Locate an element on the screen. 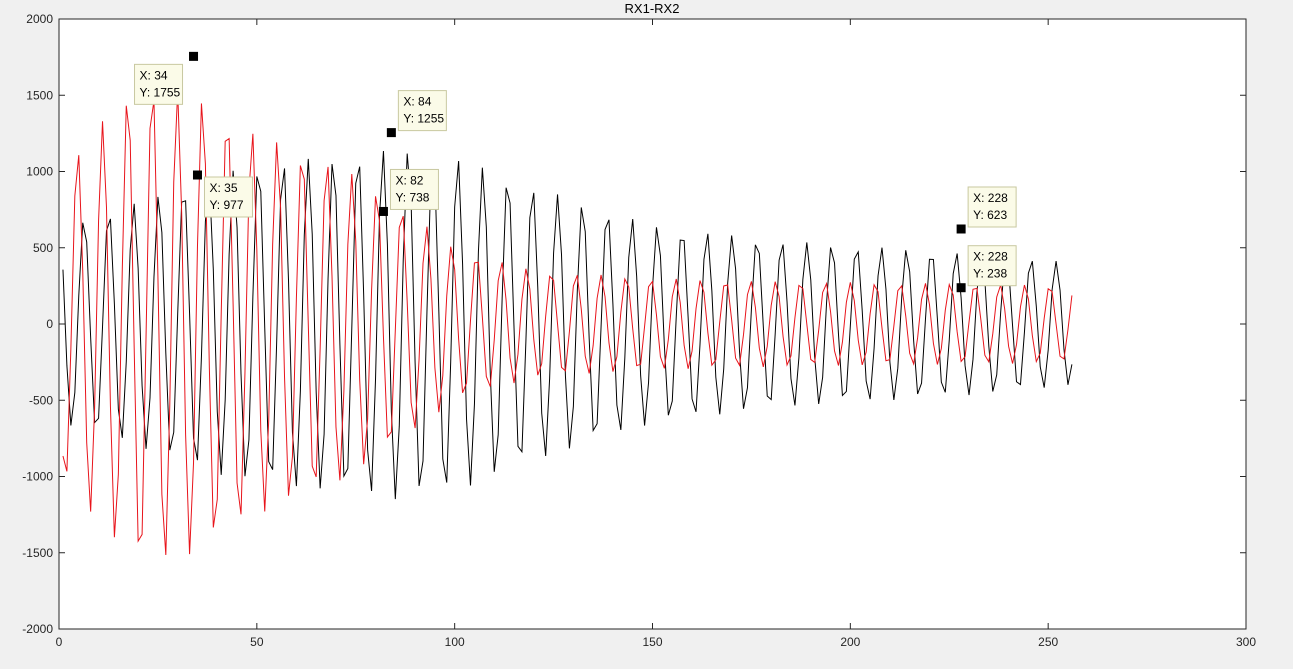  datatip-5: X: 228 Y: 623 is located at coordinates (986, 210).